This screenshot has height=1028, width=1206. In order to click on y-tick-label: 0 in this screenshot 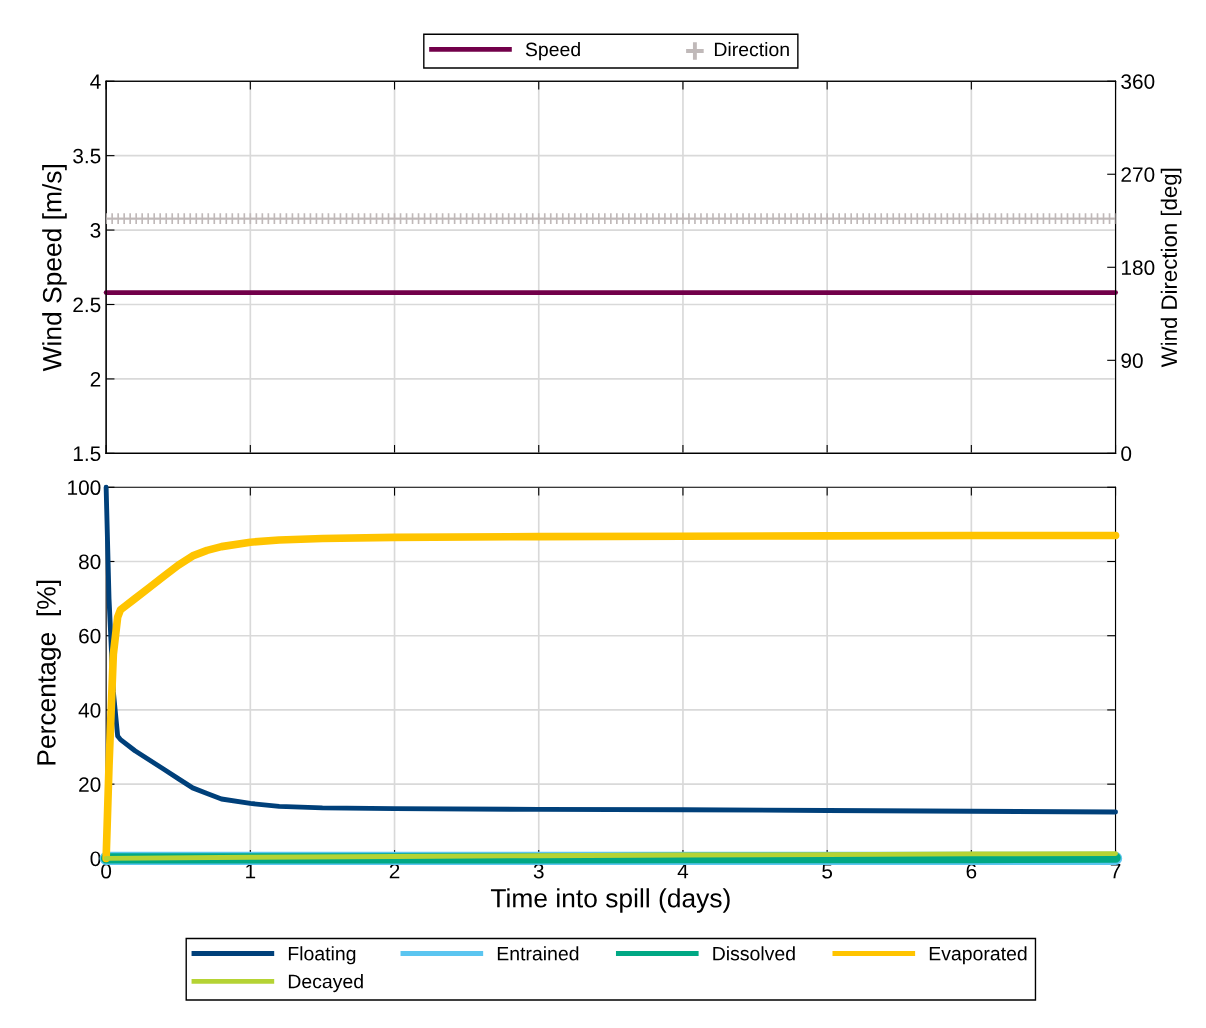, I will do `click(95, 859)`.